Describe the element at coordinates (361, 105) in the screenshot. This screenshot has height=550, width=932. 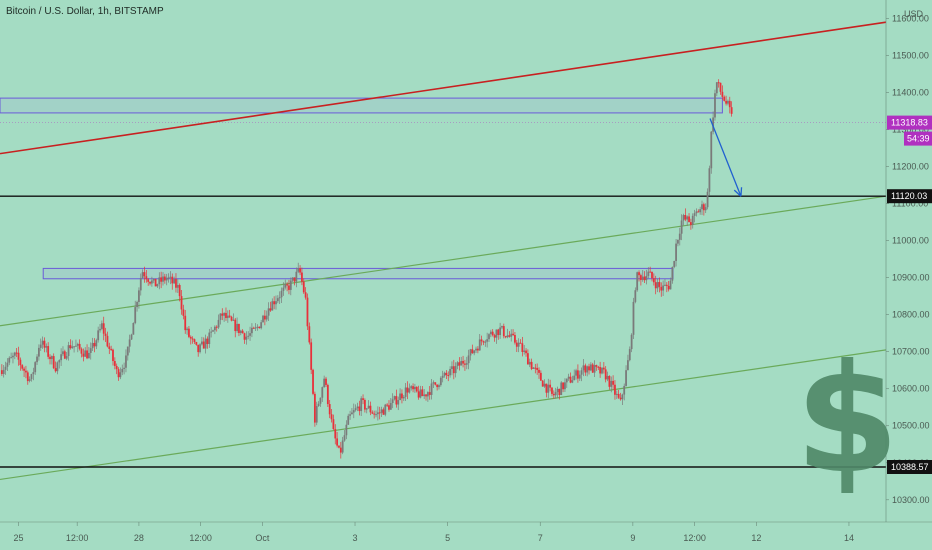
I see `resistance-zone-top` at that location.